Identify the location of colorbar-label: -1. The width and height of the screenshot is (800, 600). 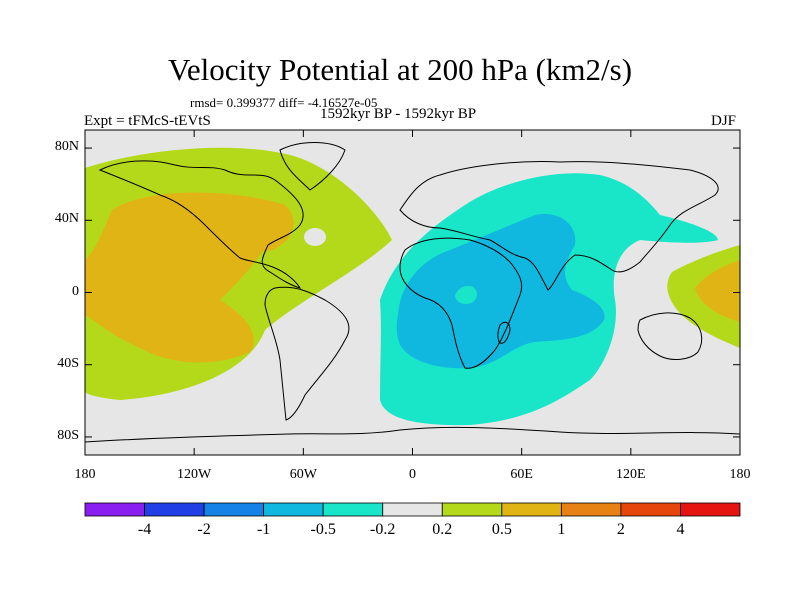
(263, 529).